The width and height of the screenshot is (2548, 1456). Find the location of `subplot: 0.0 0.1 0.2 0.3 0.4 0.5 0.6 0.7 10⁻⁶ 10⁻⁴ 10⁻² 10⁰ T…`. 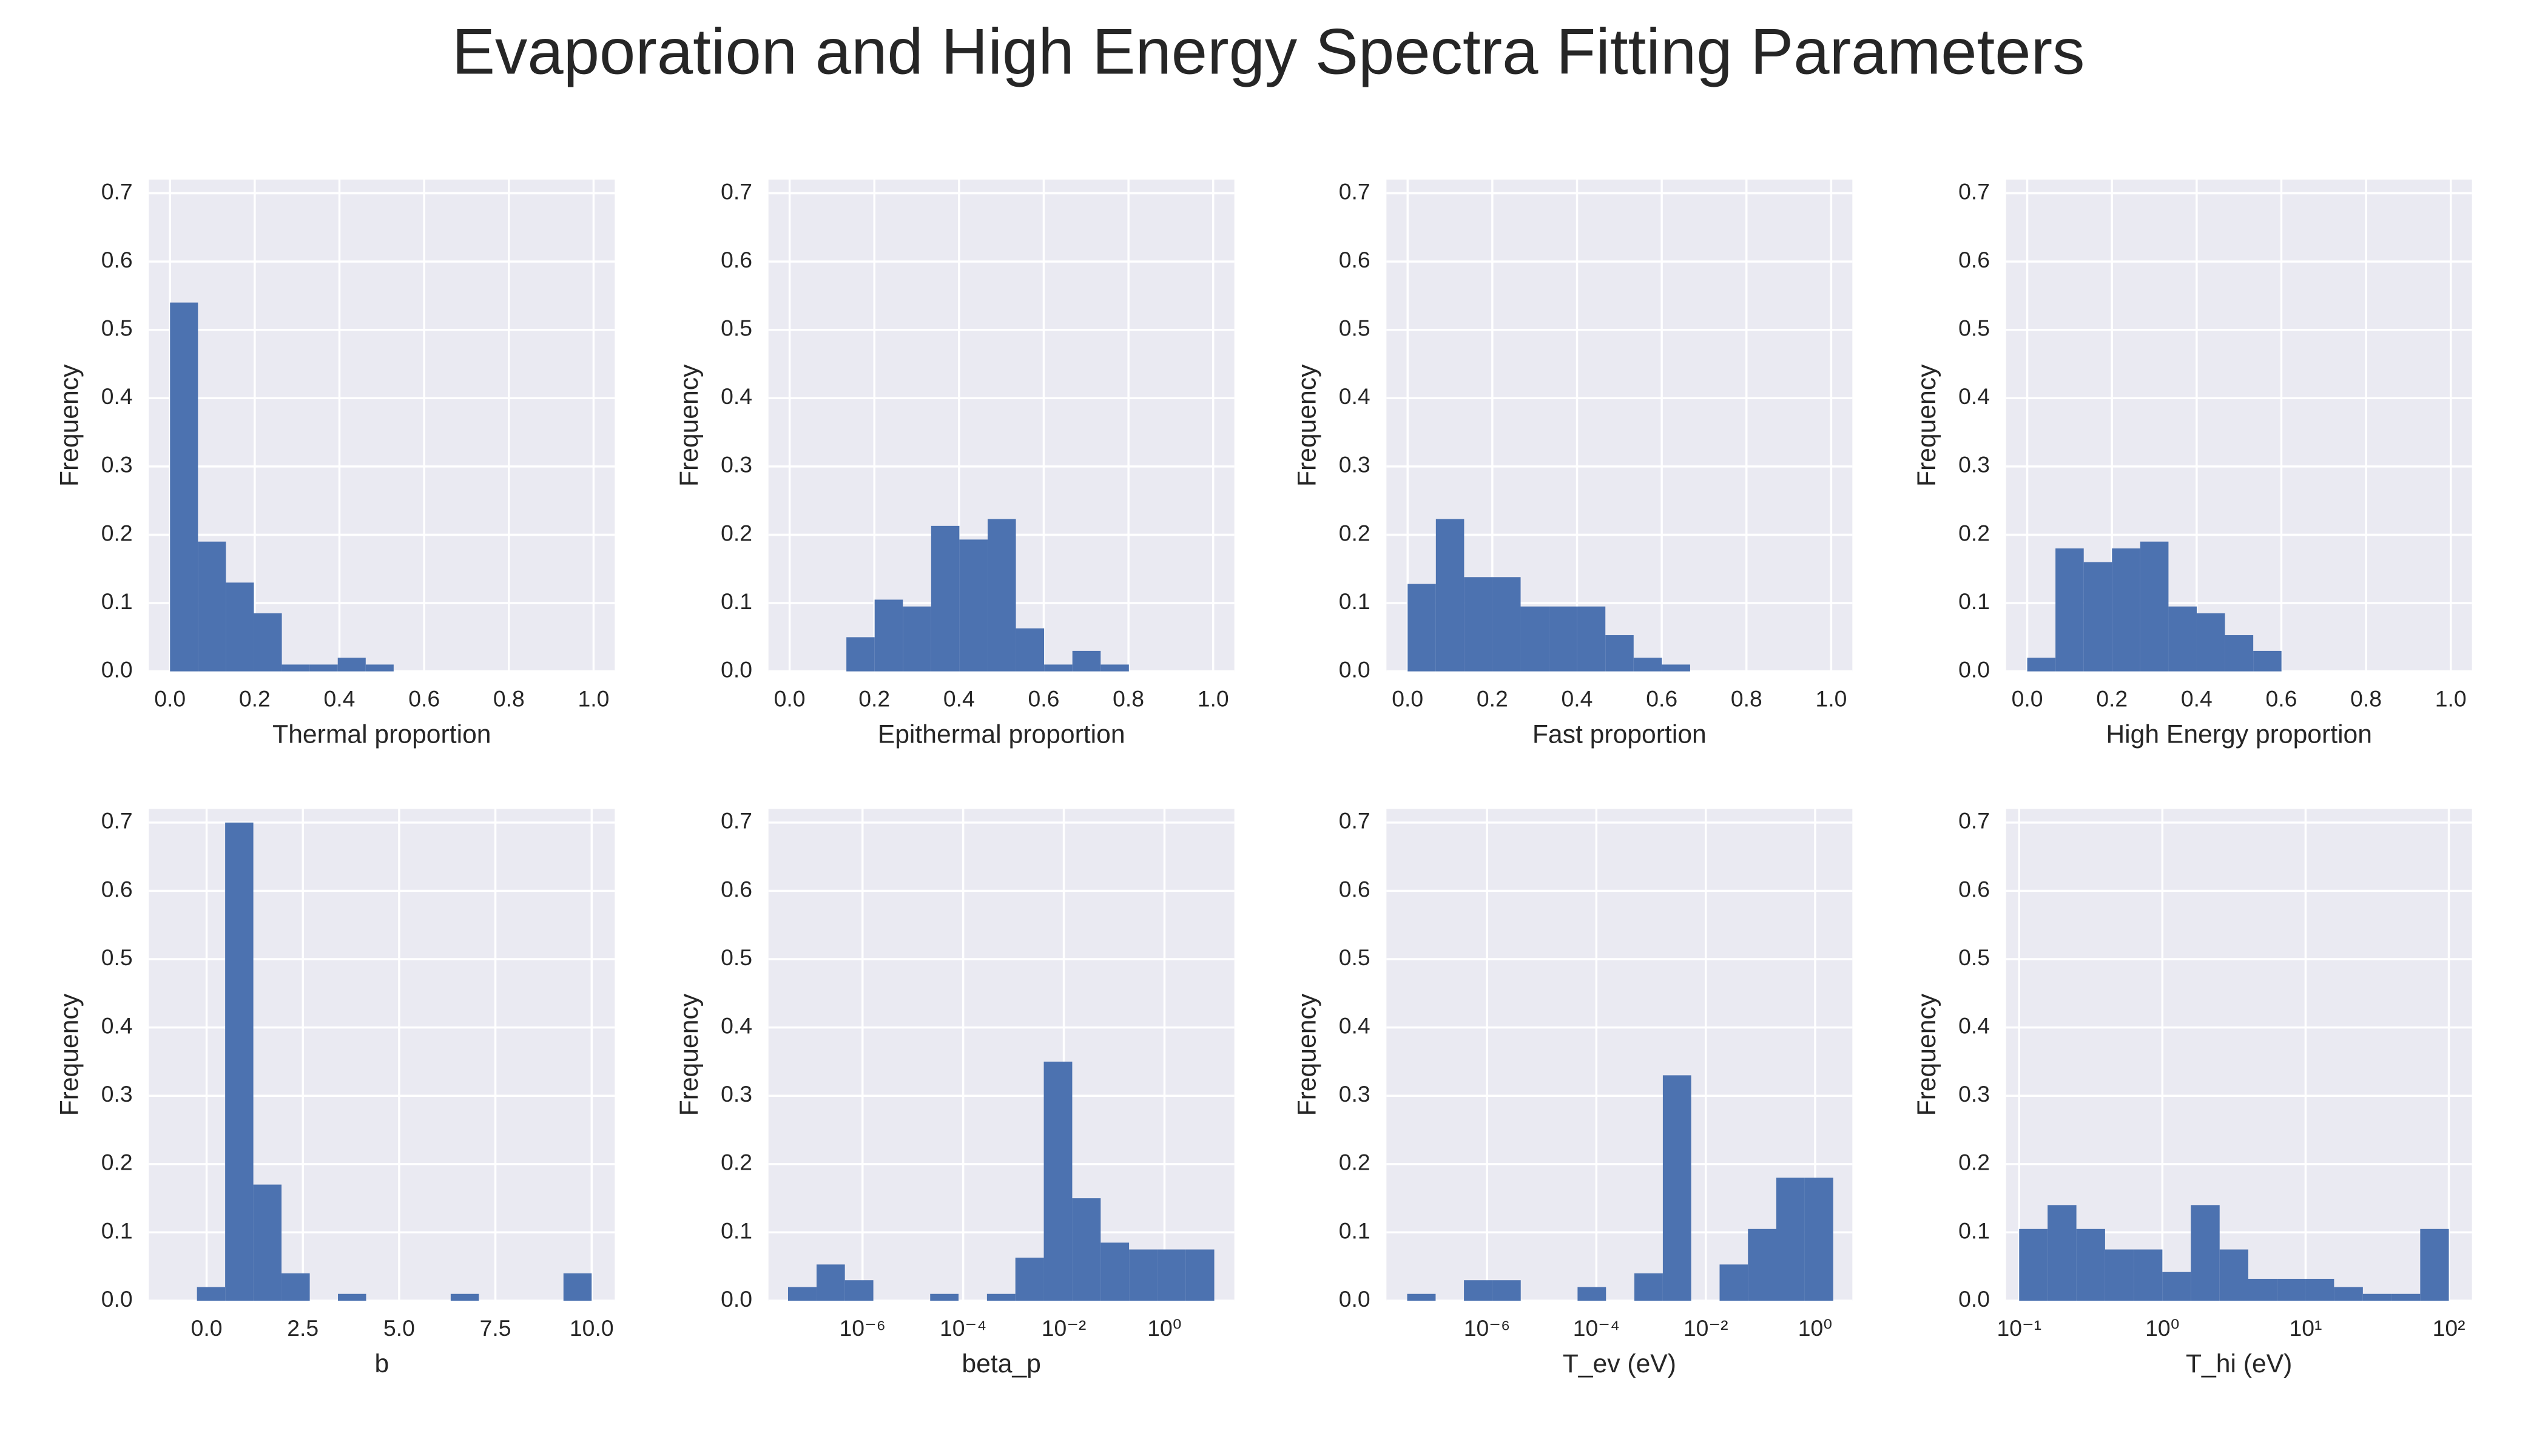

subplot: 0.0 0.1 0.2 0.3 0.4 0.5 0.6 0.7 10⁻⁶ 10⁻⁴ 10⁻² 10⁰ T… is located at coordinates (1573, 1093).